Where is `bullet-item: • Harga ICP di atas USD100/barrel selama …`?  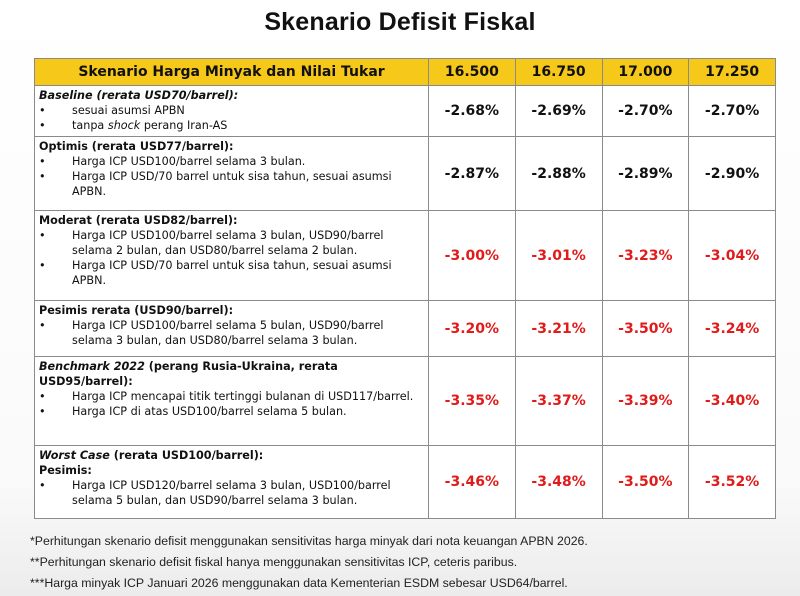
bullet-item: • Harga ICP di atas USD100/barrel selama … is located at coordinates (231, 411).